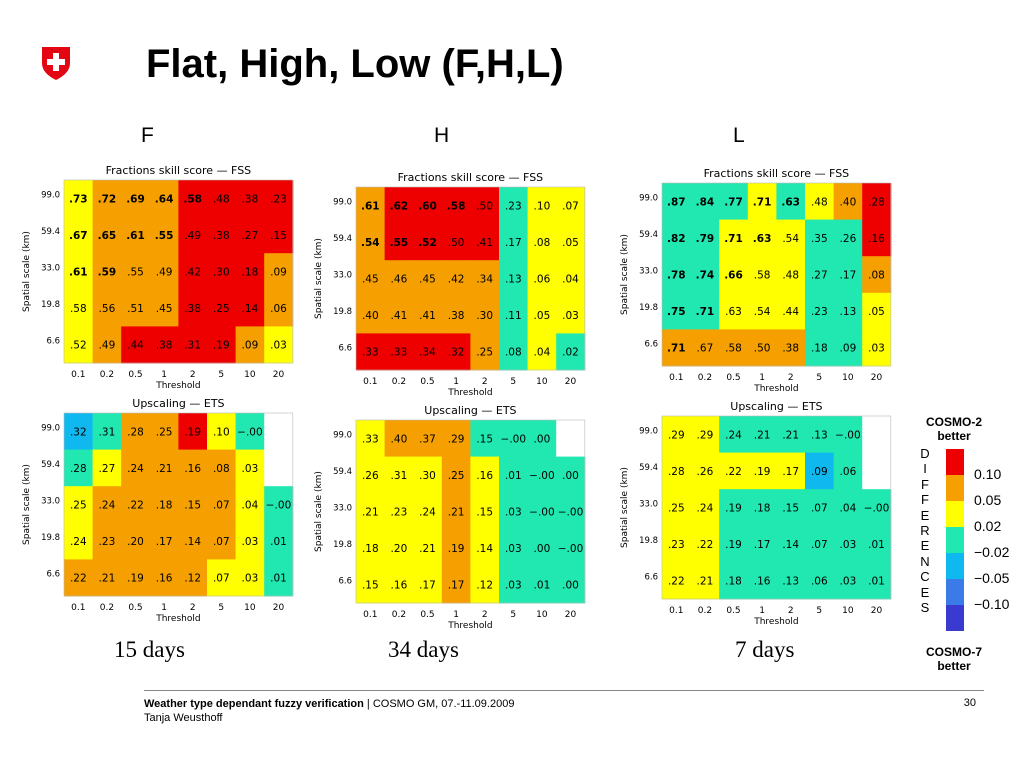  Describe the element at coordinates (221, 309) in the screenshot. I see `cell-value-label: .25` at that location.